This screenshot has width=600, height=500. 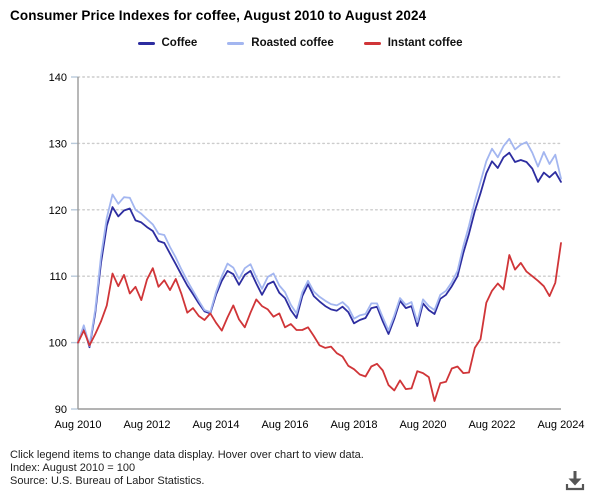 What do you see at coordinates (491, 425) in the screenshot?
I see `svg-text: Aug 2022` at bounding box center [491, 425].